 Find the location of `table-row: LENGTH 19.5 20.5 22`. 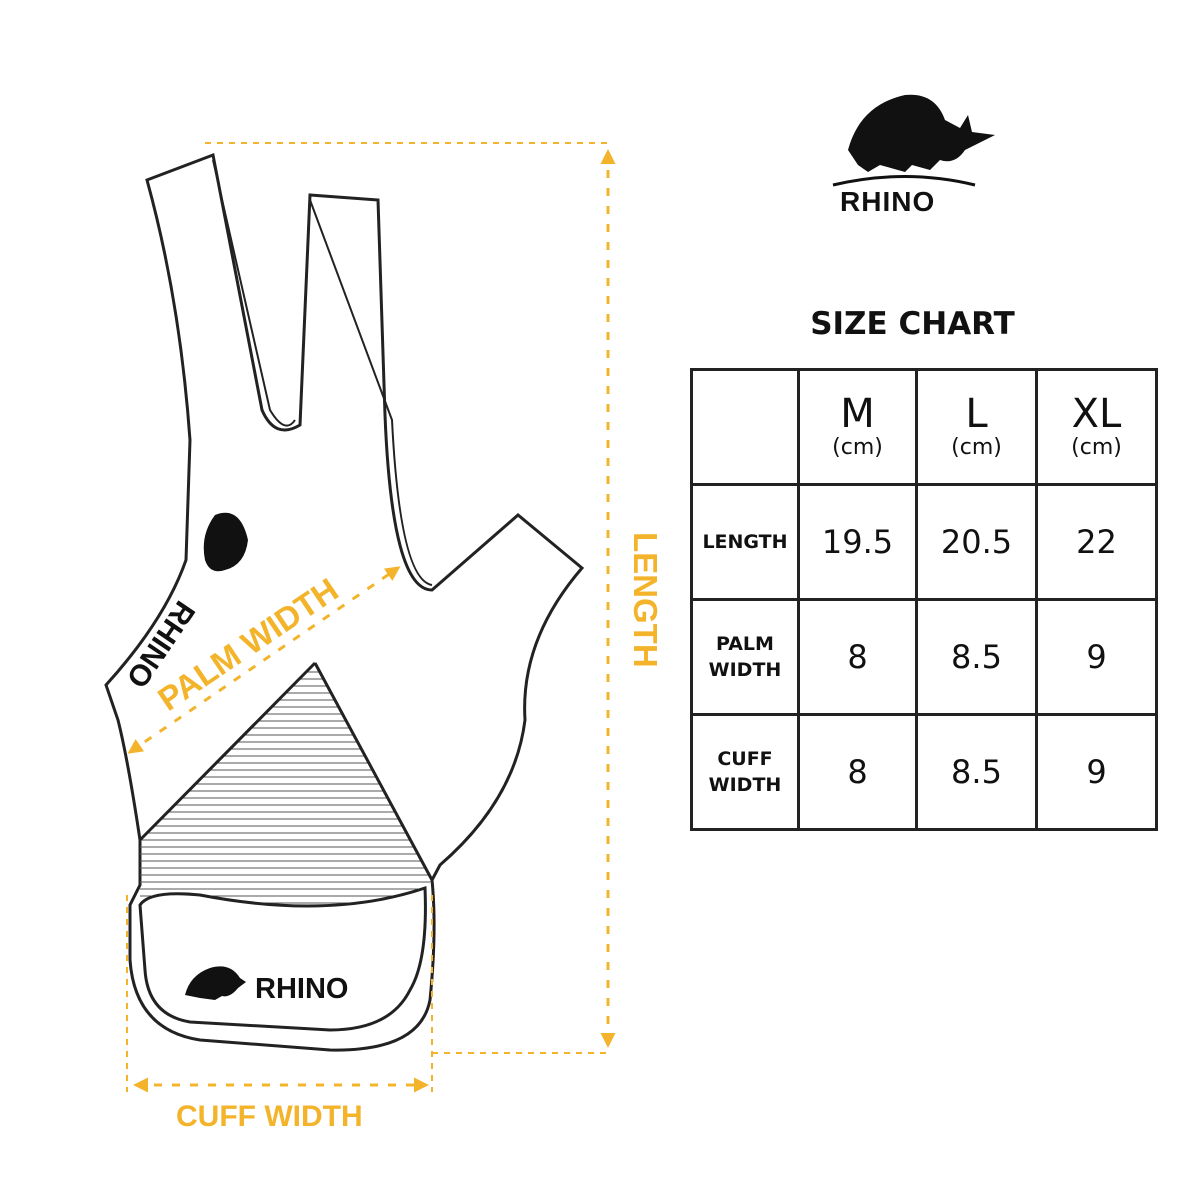

table-row: LENGTH 19.5 20.5 22 is located at coordinates (924, 542).